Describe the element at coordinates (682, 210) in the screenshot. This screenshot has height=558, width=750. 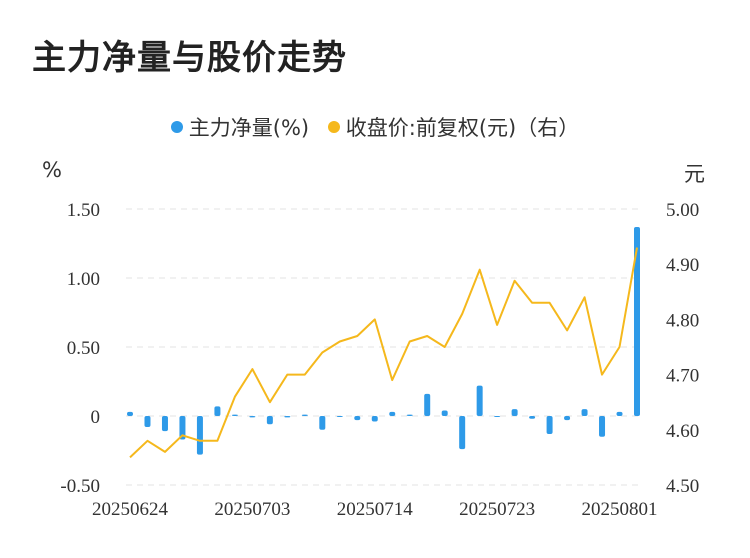
I see `y-right-tick-label: 5.00` at that location.